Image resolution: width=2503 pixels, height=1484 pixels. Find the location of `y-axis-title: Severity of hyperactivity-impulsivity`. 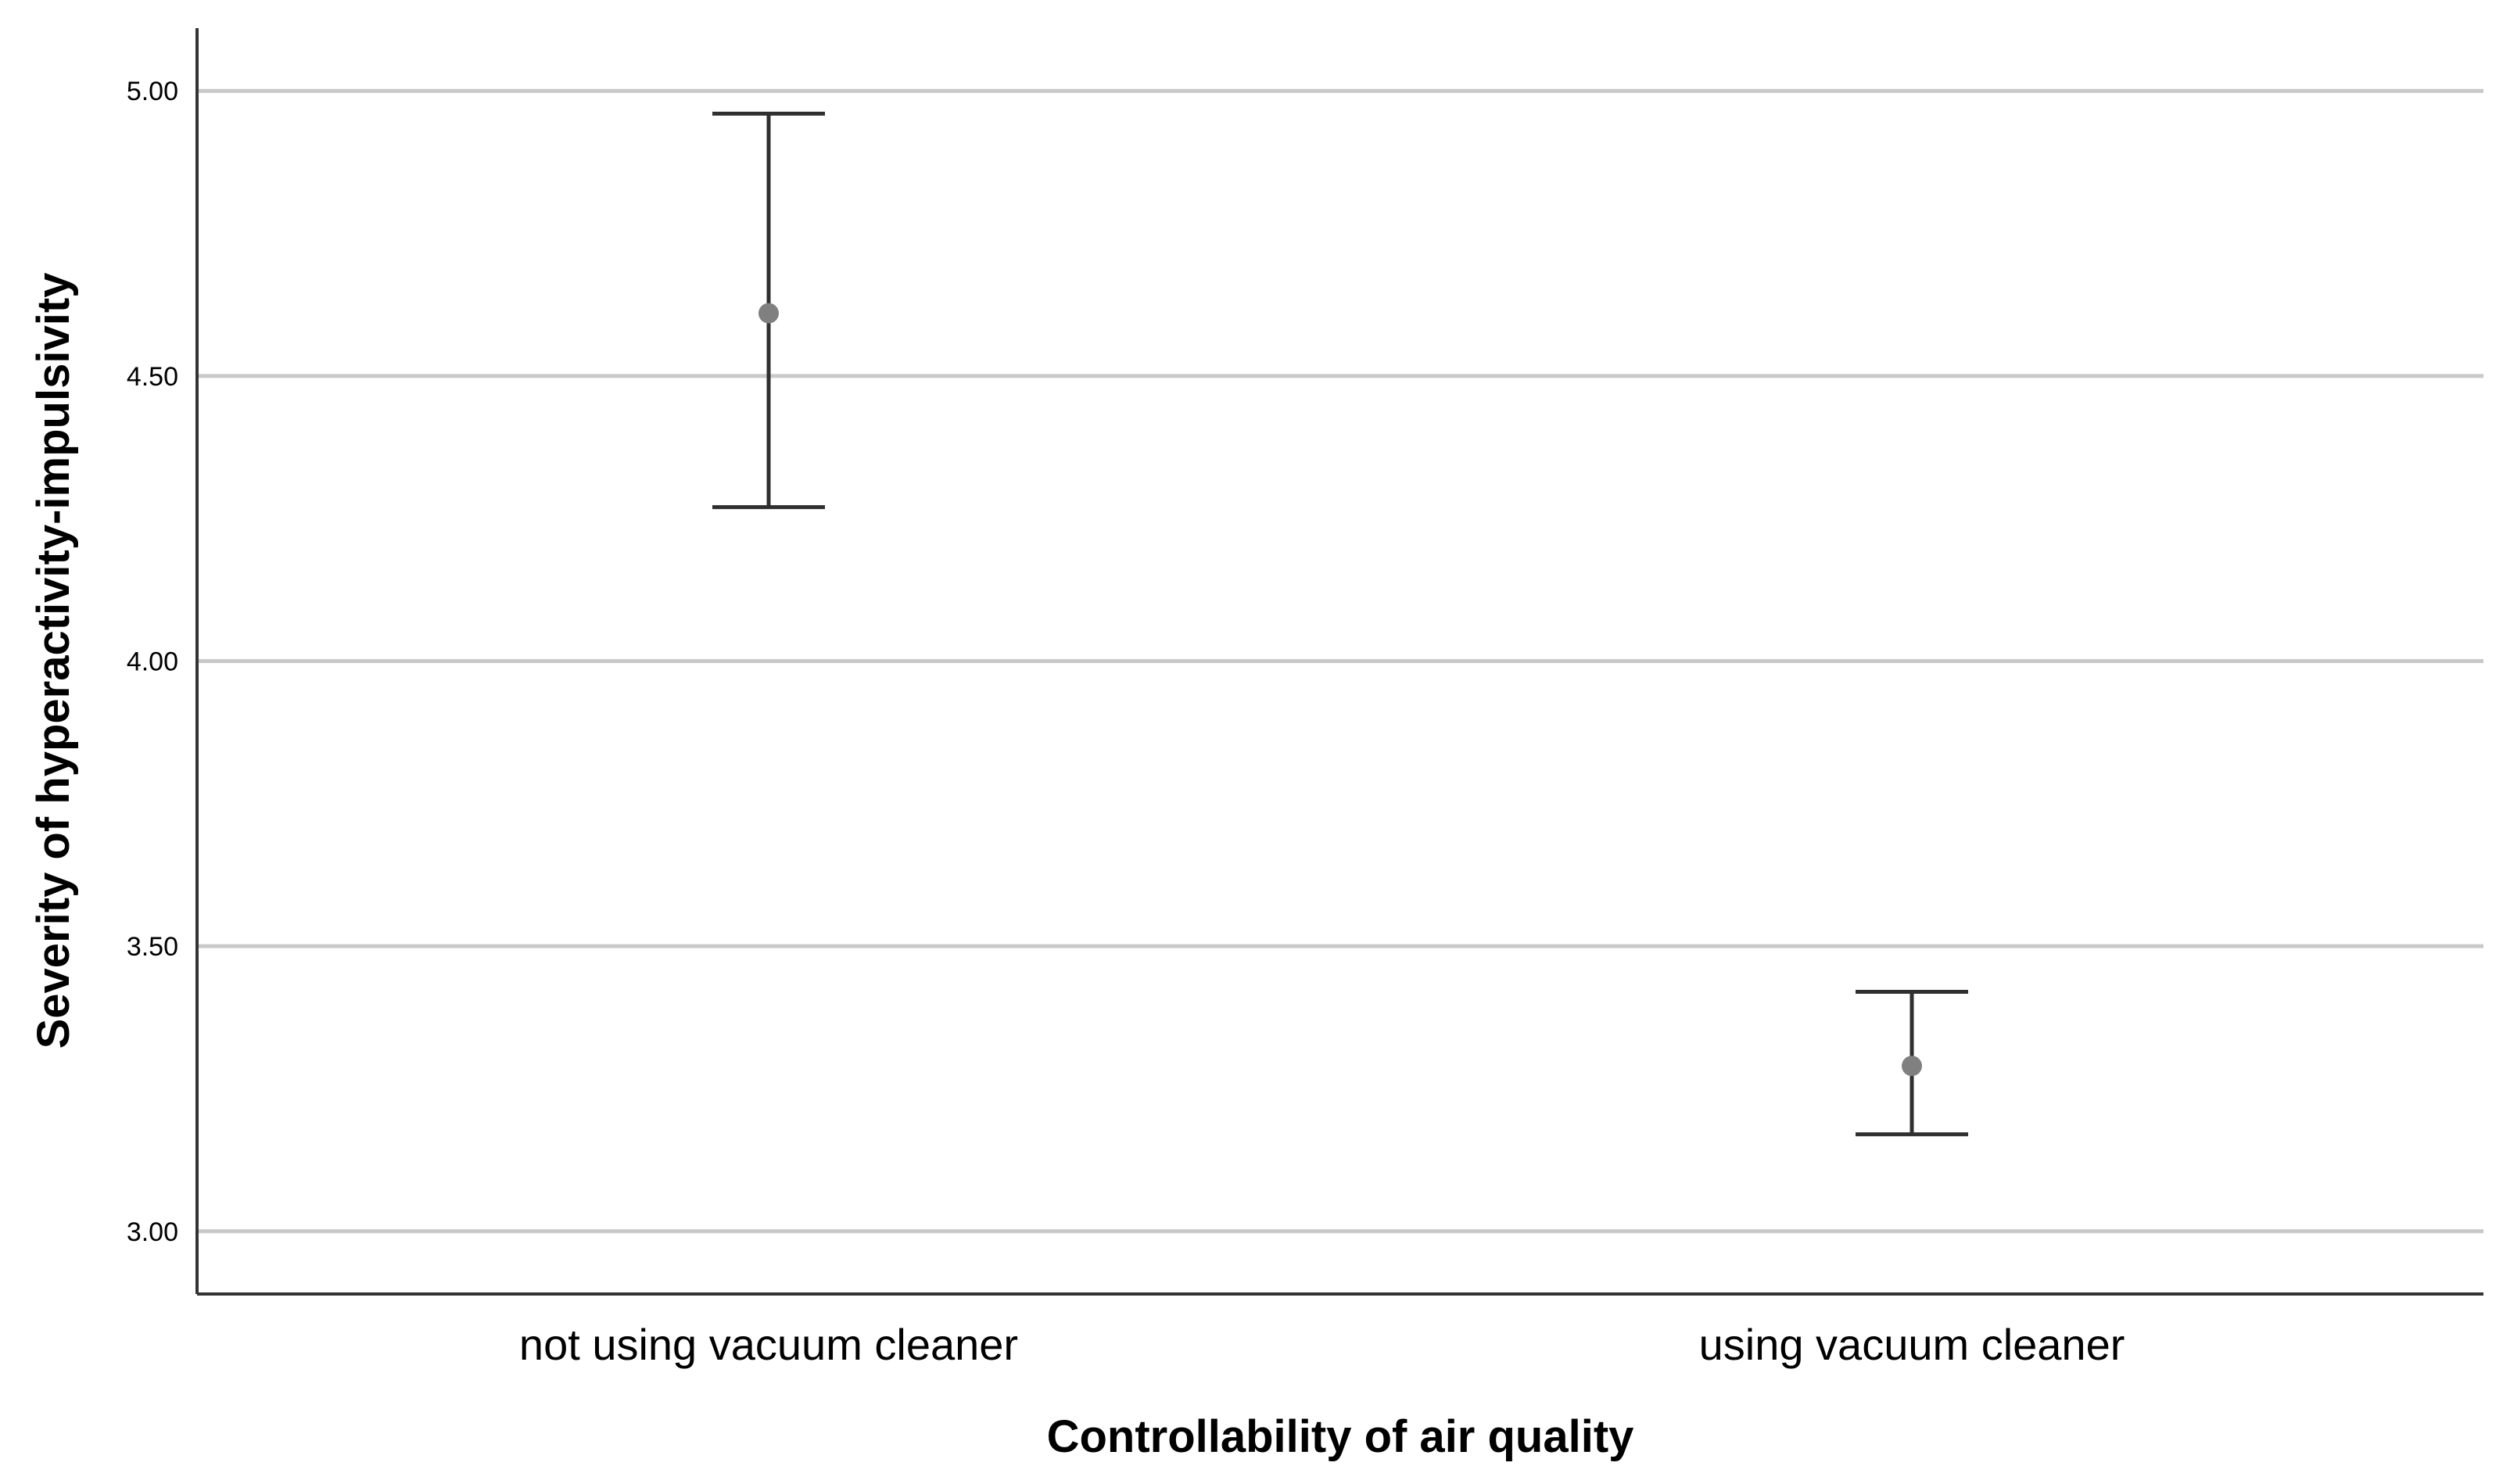

y-axis-title: Severity of hyperactivity-impulsivity is located at coordinates (54, 661).